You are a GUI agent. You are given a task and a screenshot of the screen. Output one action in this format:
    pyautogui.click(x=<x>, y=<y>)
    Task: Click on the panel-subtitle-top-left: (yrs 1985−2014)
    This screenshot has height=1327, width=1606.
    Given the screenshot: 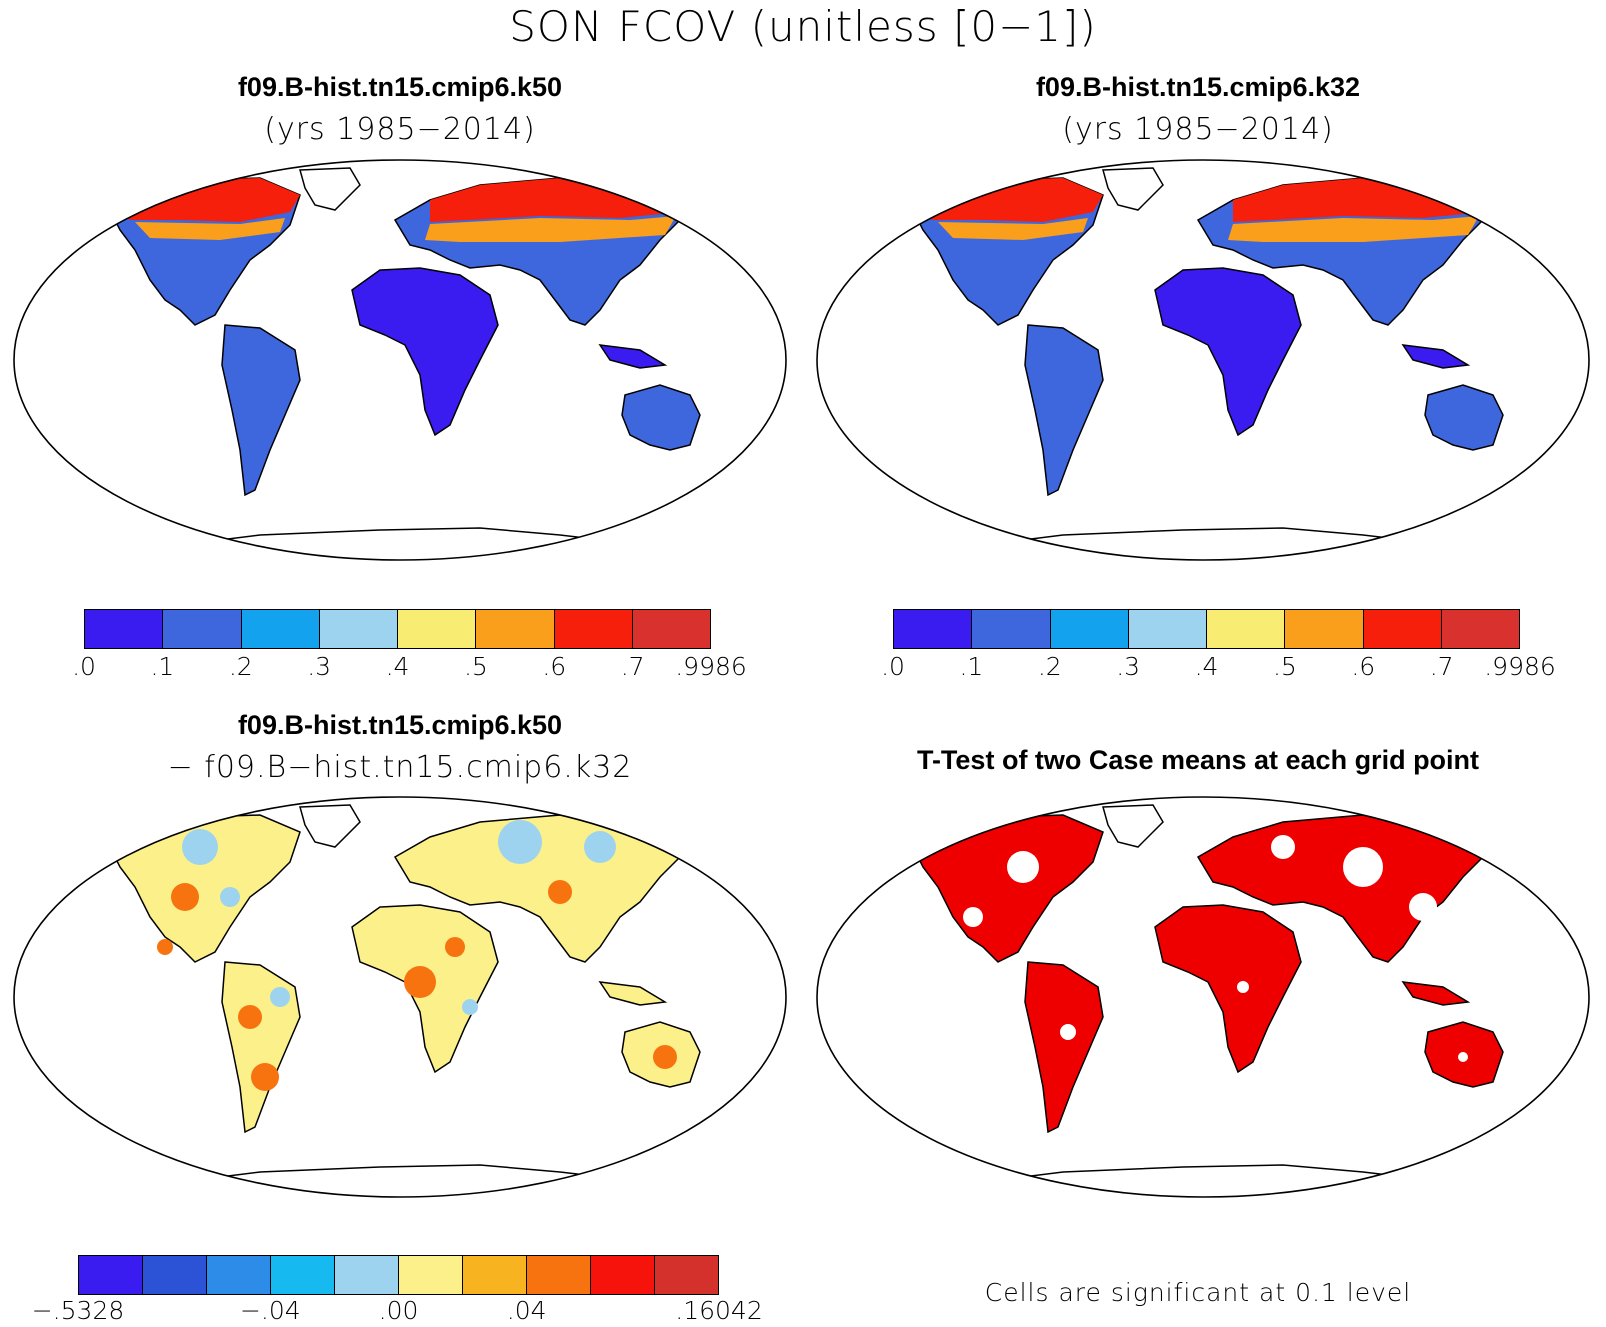 What is the action you would take?
    pyautogui.click(x=400, y=129)
    